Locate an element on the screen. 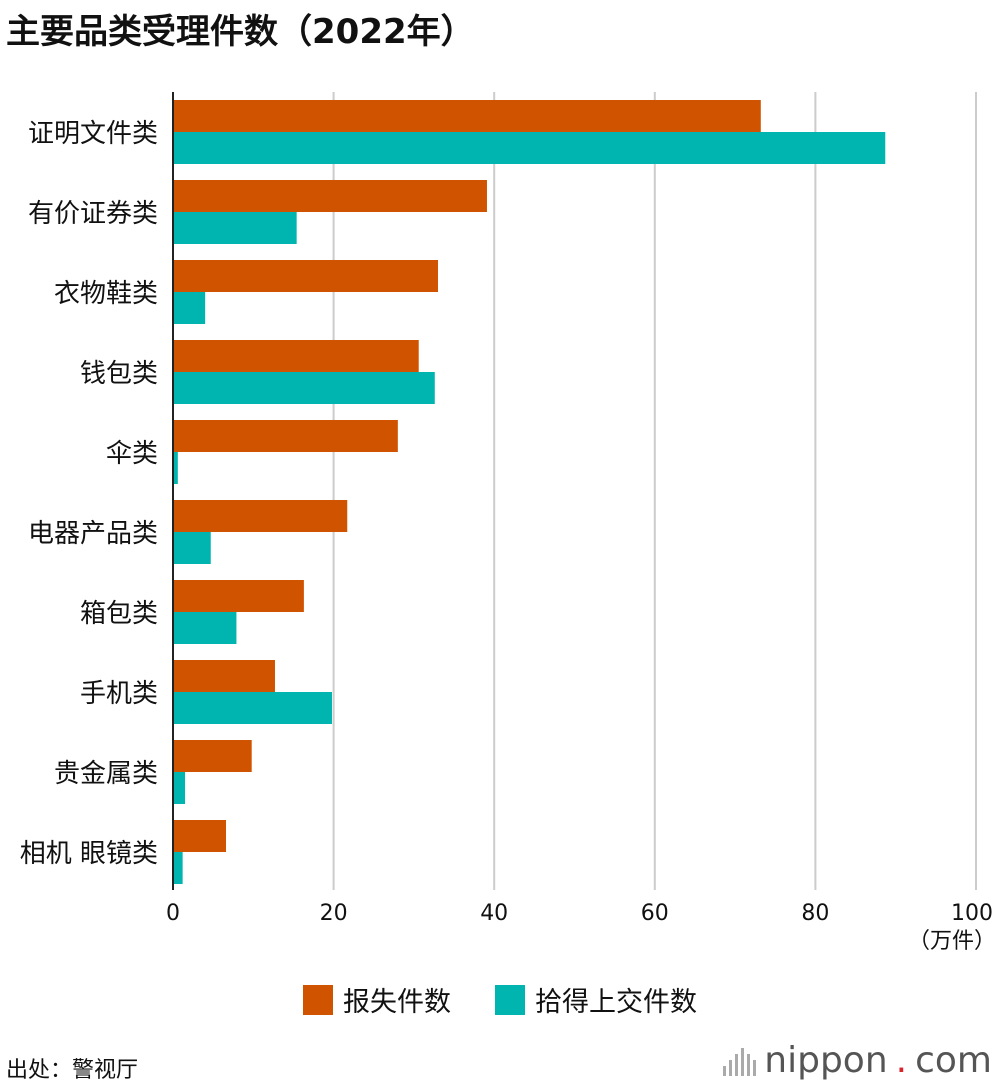 The height and width of the screenshot is (1086, 1000). x-tick-label: 60 is located at coordinates (655, 913).